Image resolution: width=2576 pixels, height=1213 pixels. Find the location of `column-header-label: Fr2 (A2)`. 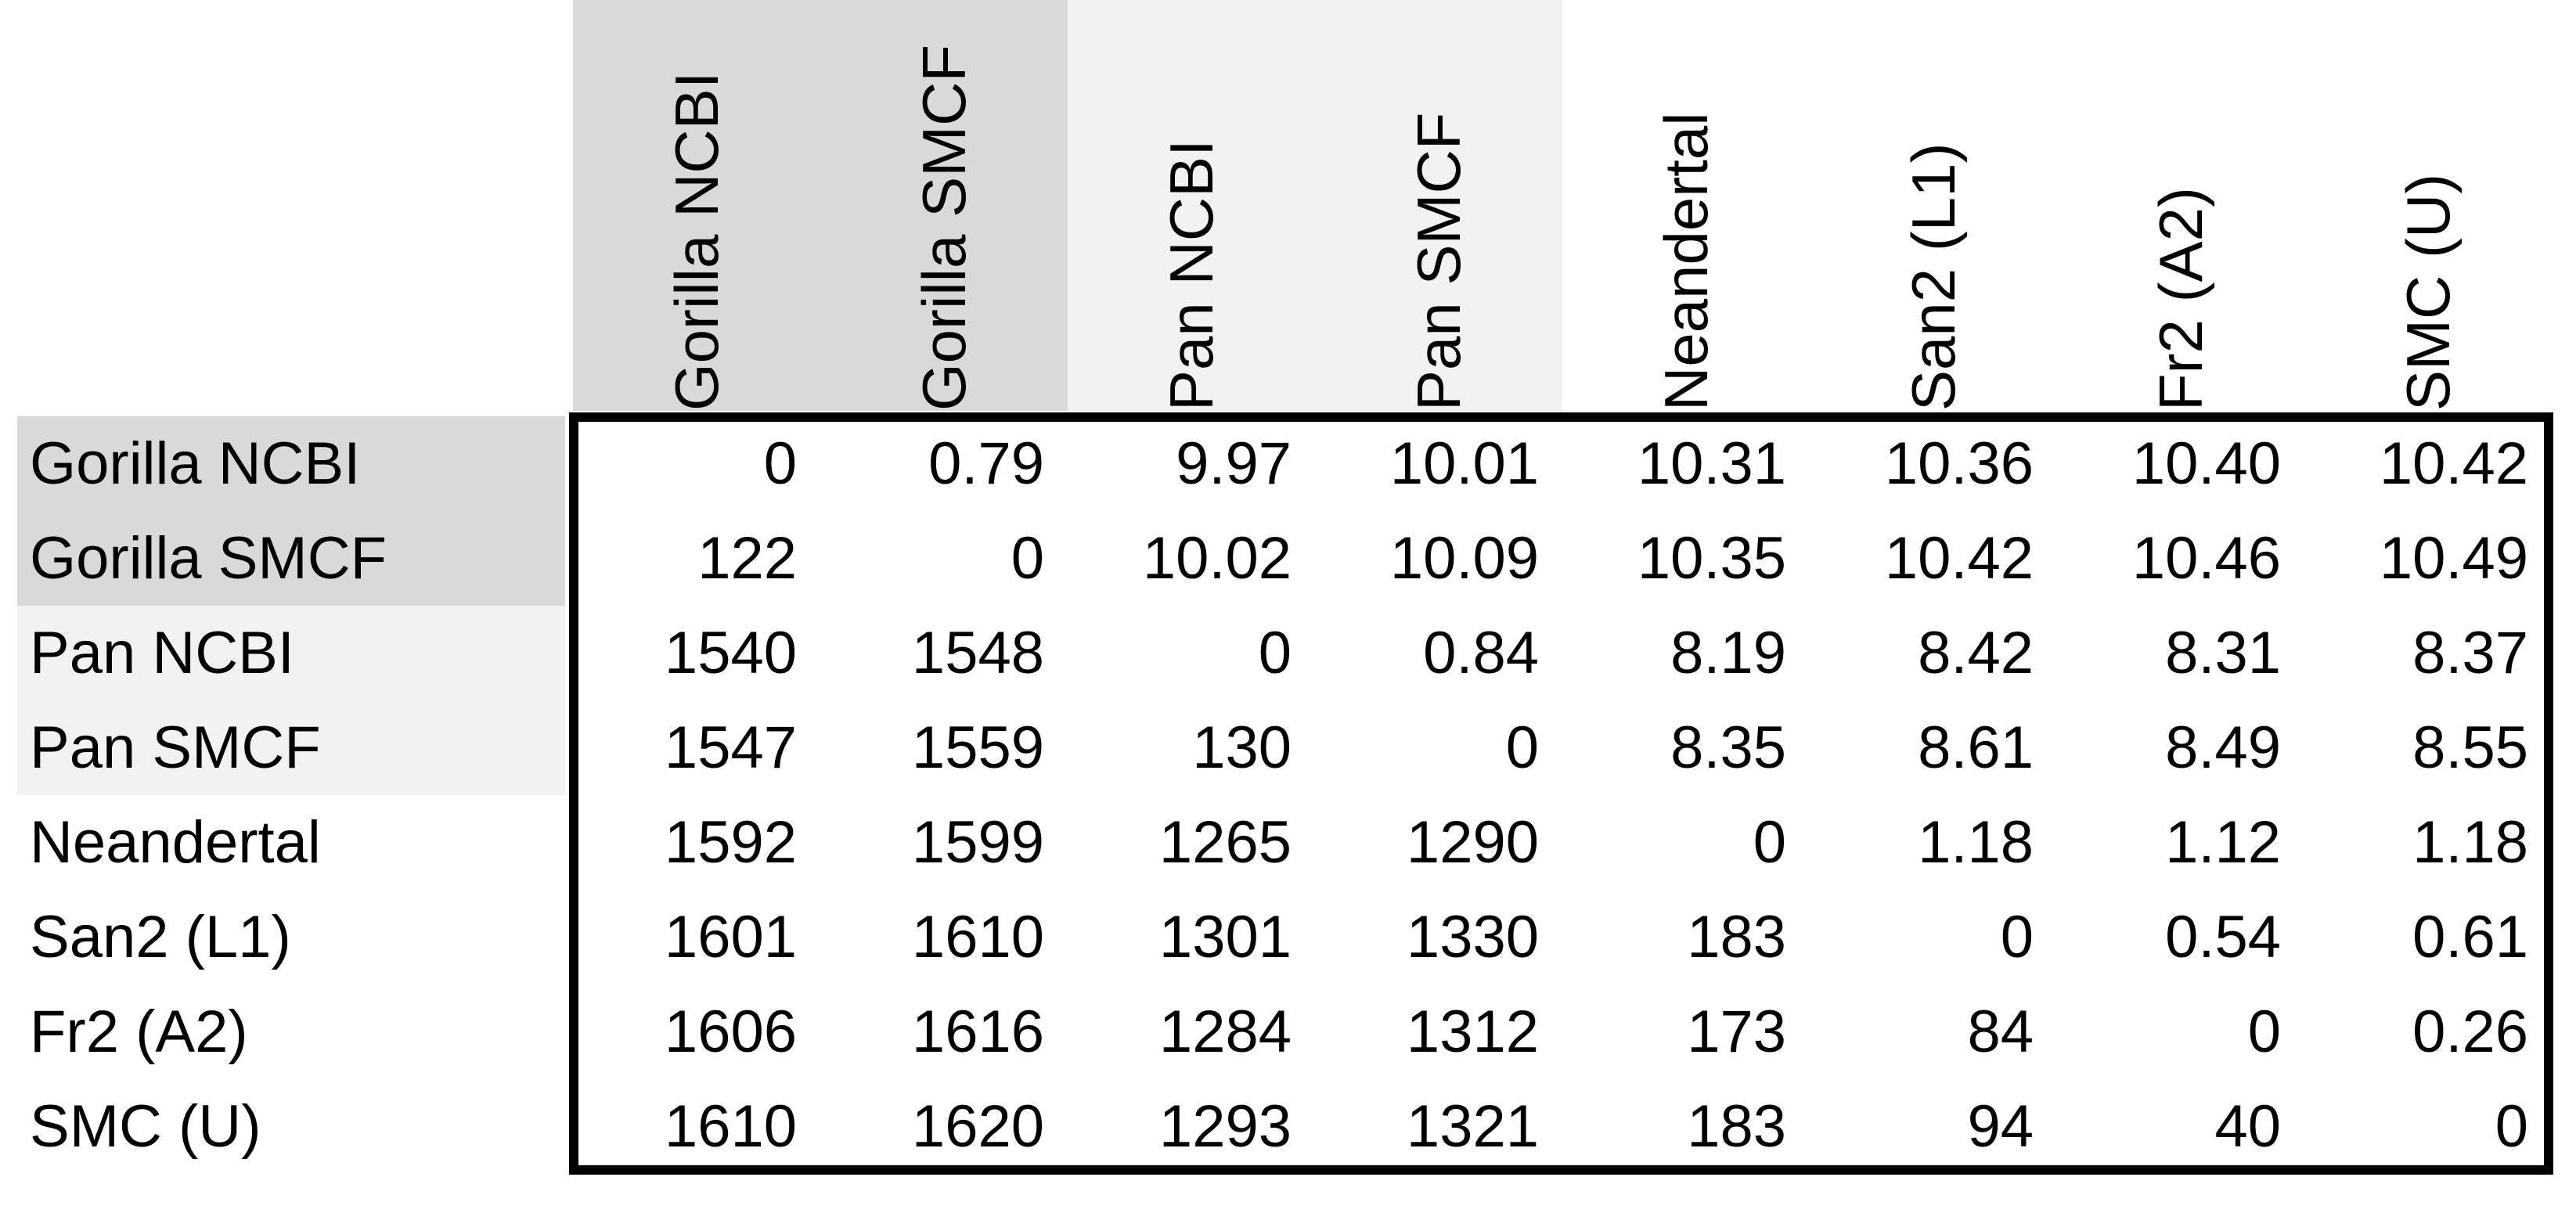

column-header-label: Fr2 (A2) is located at coordinates (2180, 298).